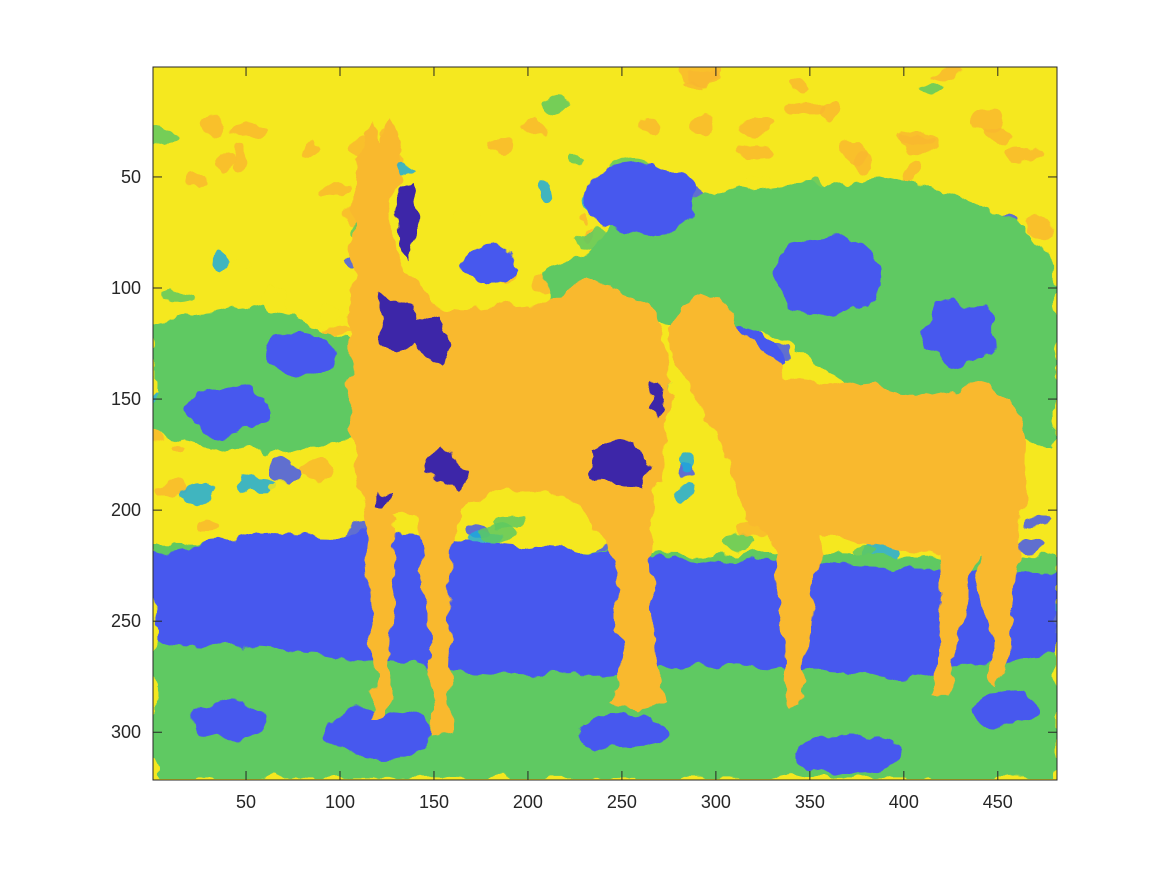 This screenshot has height=875, width=1167. What do you see at coordinates (657, 399) in the screenshot?
I see `shadow-tail` at bounding box center [657, 399].